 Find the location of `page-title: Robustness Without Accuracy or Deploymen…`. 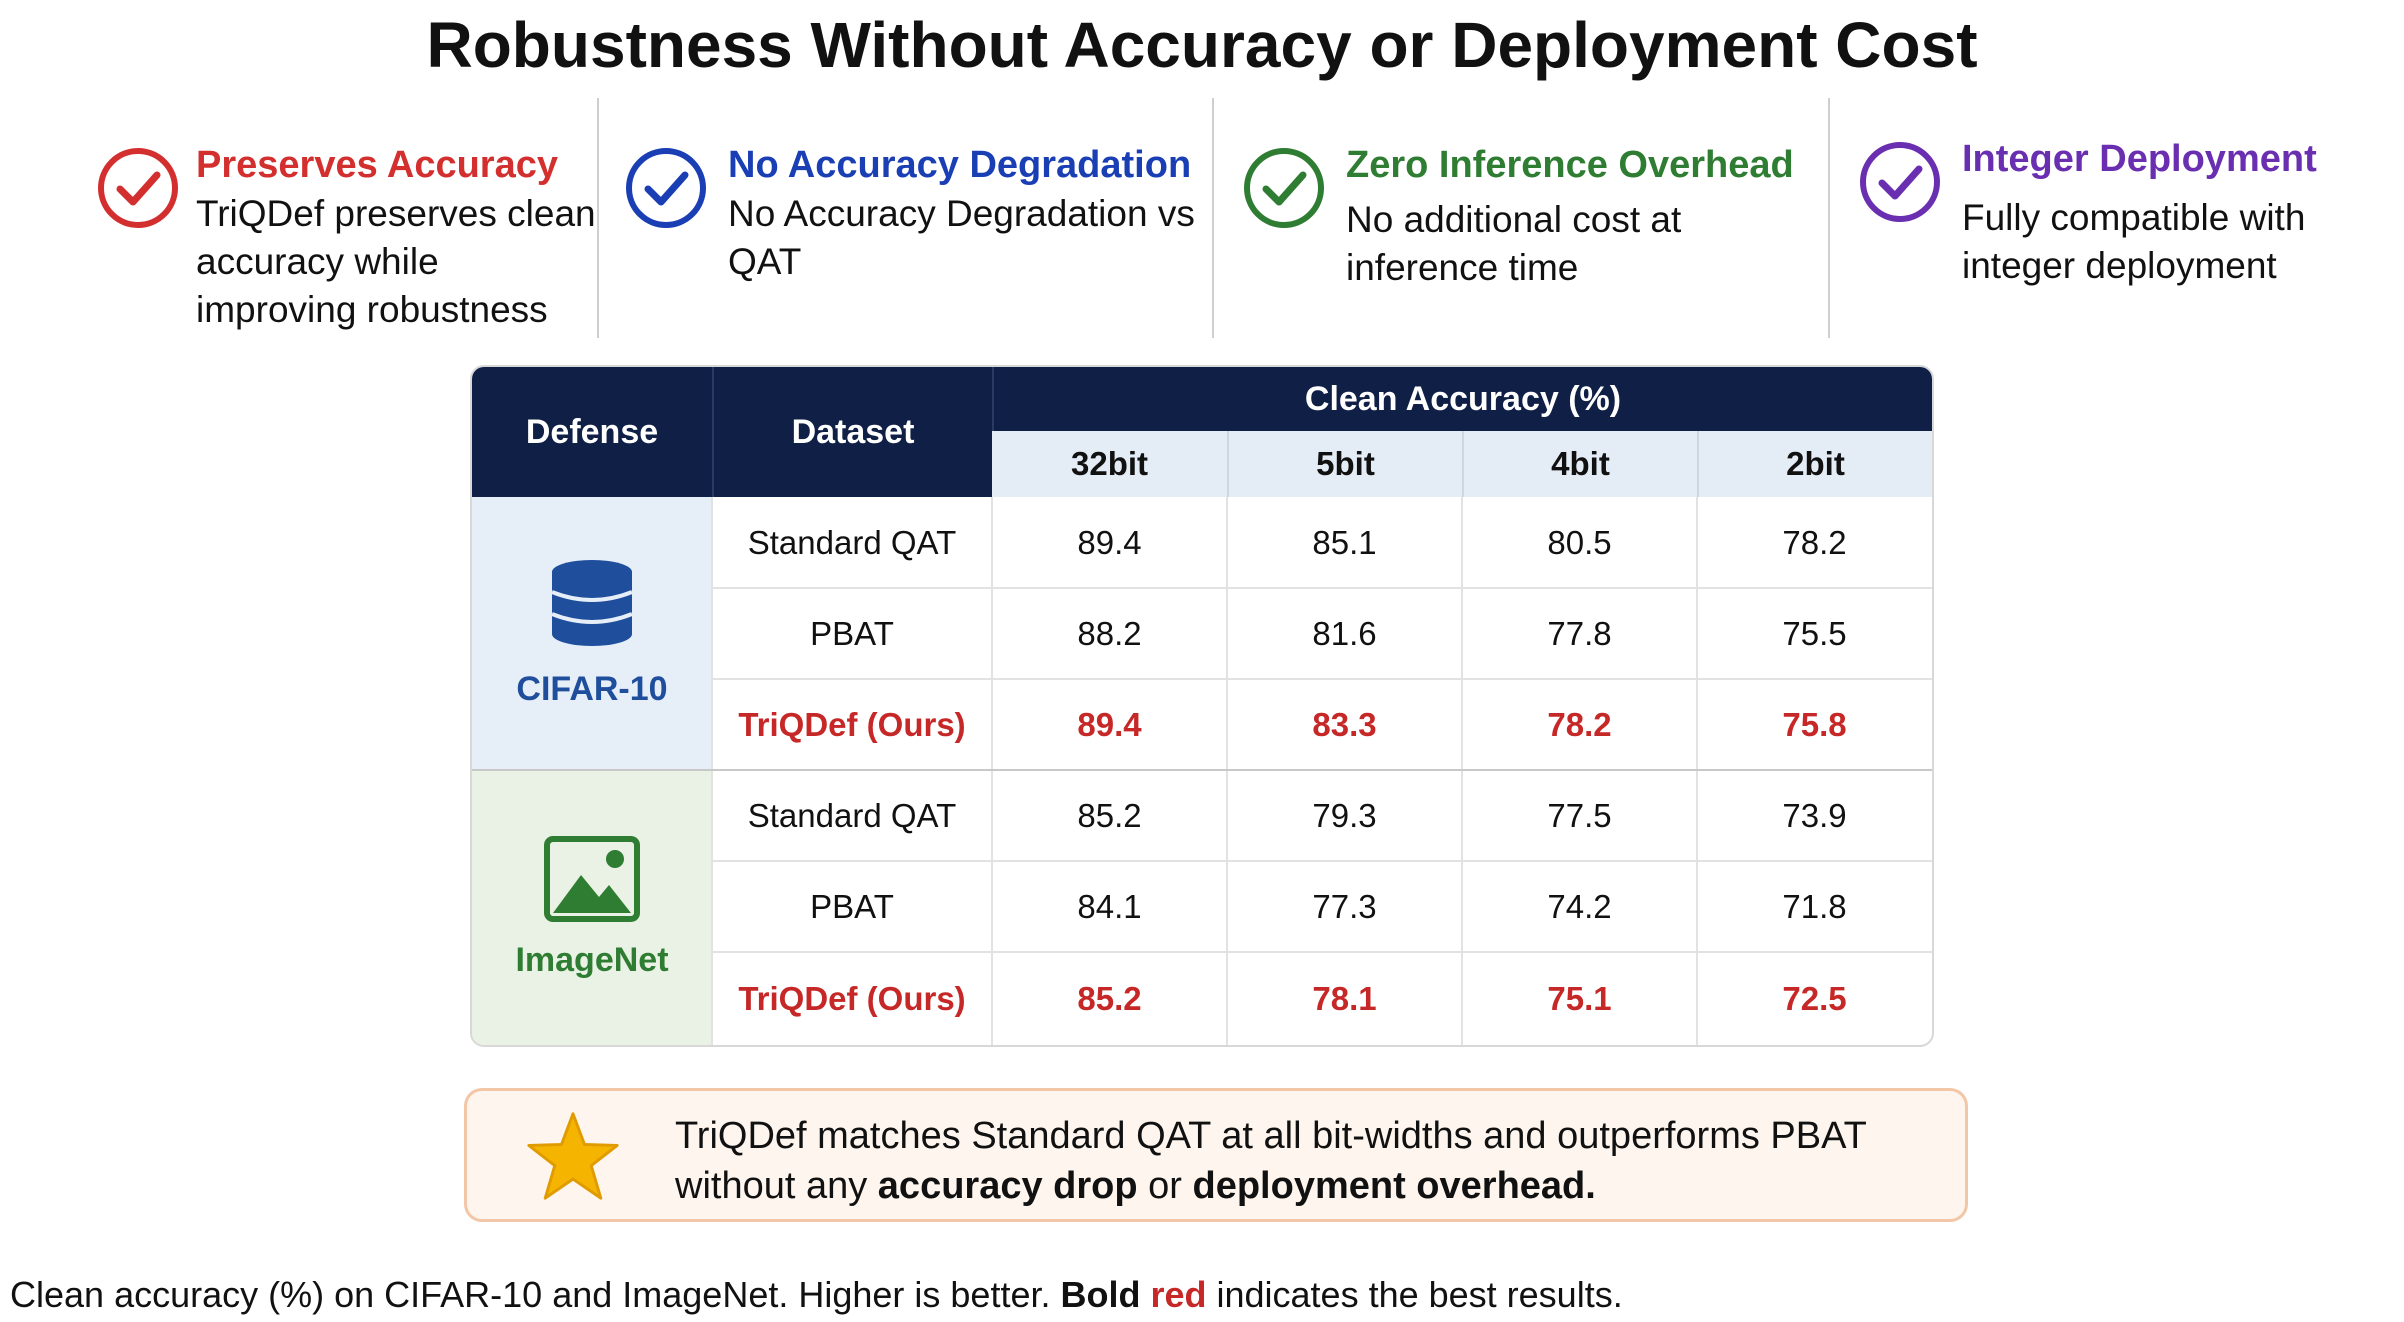

page-title: Robustness Without Accuracy or Deploymen… is located at coordinates (1202, 45).